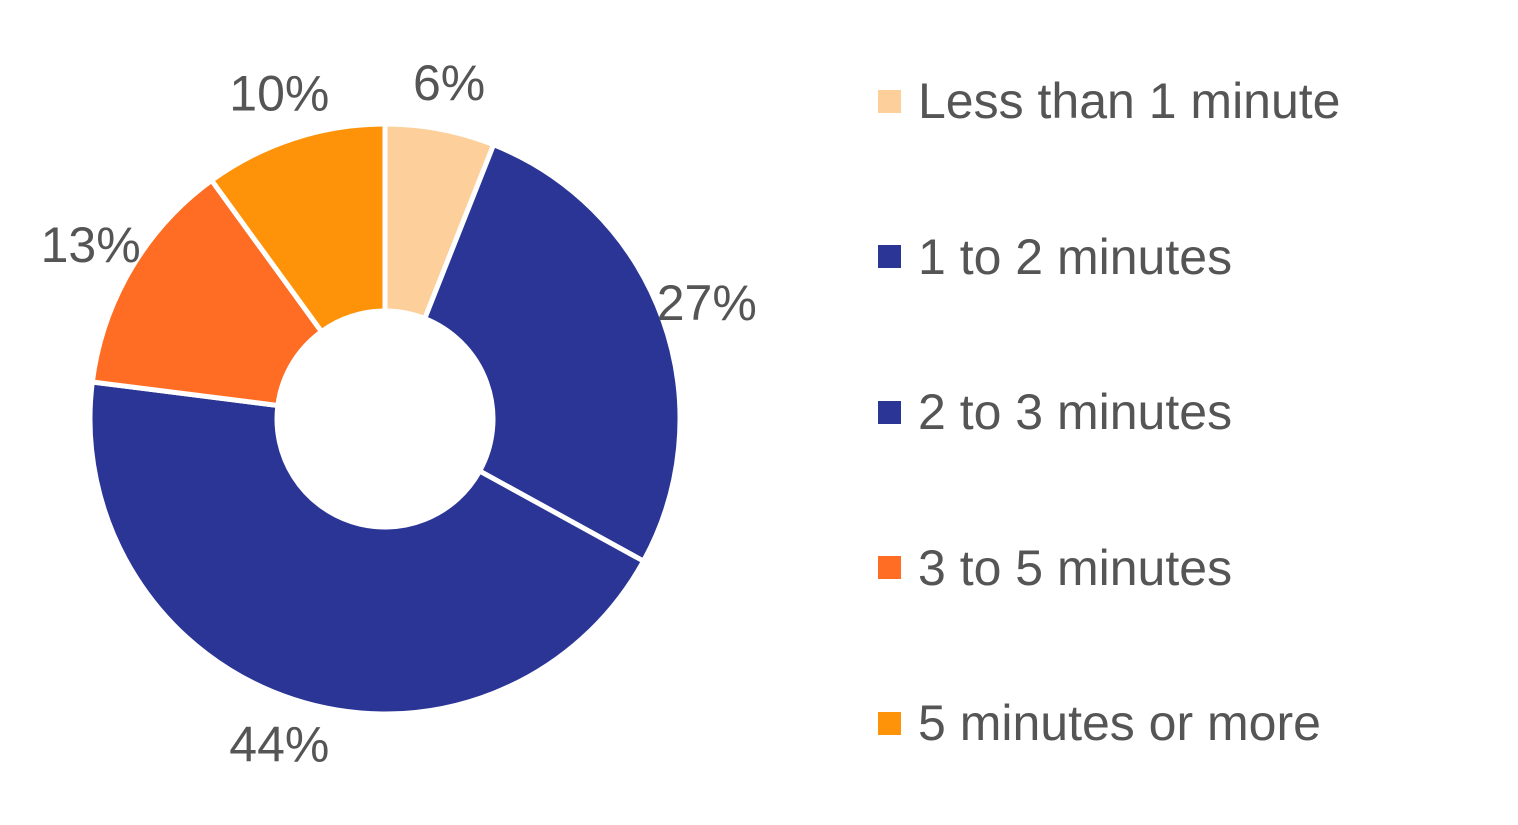  I want to click on data-label-3-to-5-minutes: 13%, so click(91, 245).